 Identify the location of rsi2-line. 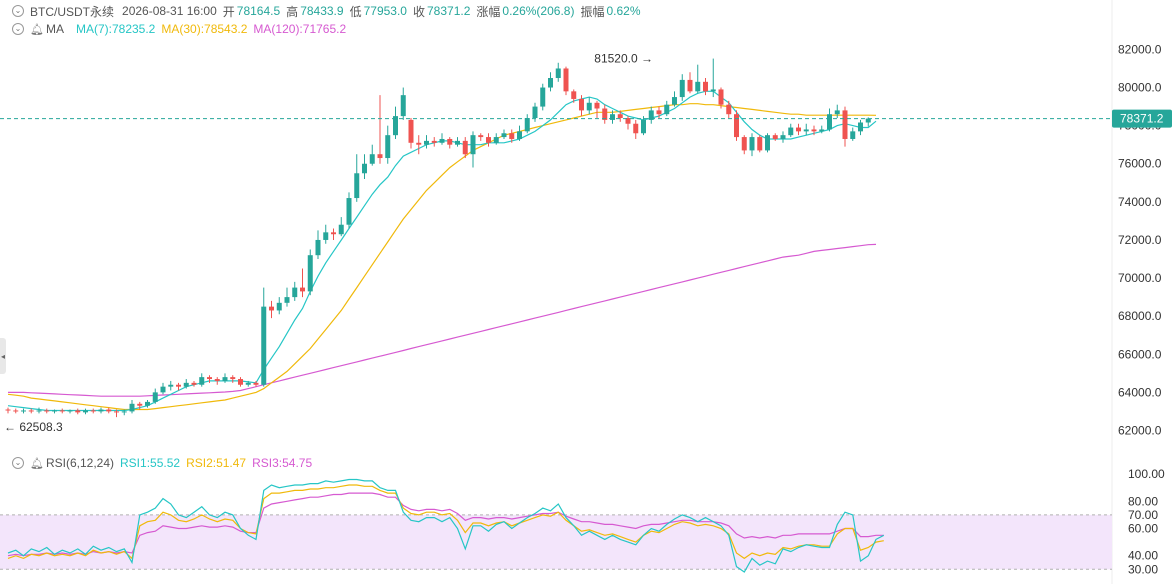
(445, 522).